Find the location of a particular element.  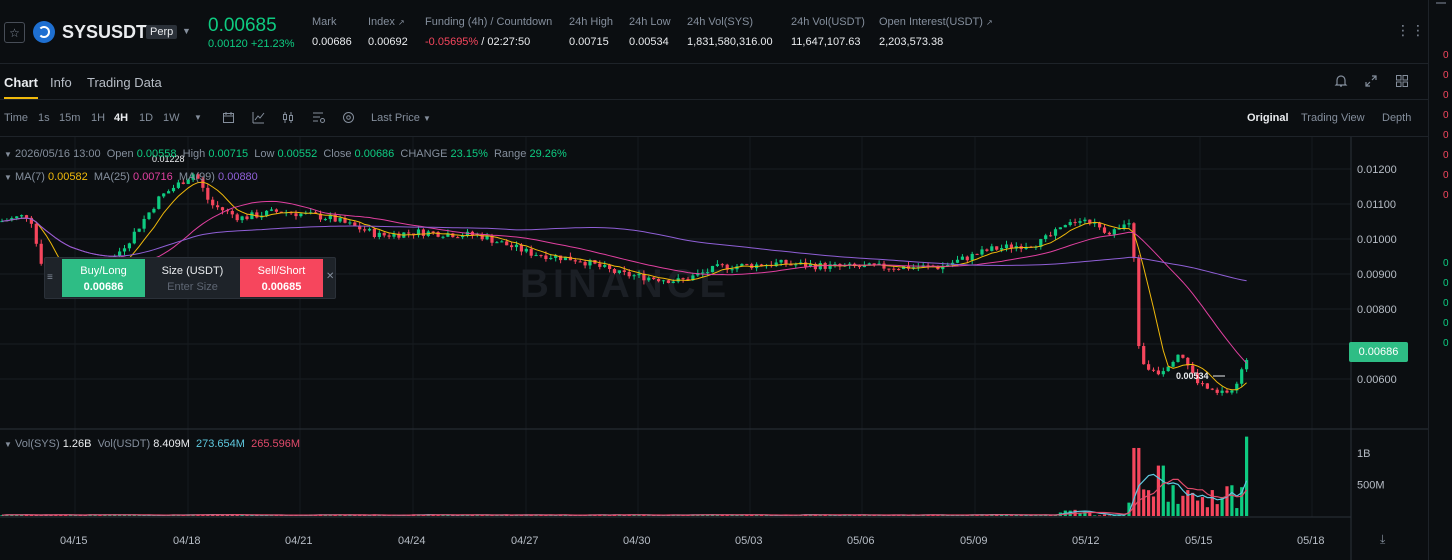

interval-1h: 1H is located at coordinates (98, 118).